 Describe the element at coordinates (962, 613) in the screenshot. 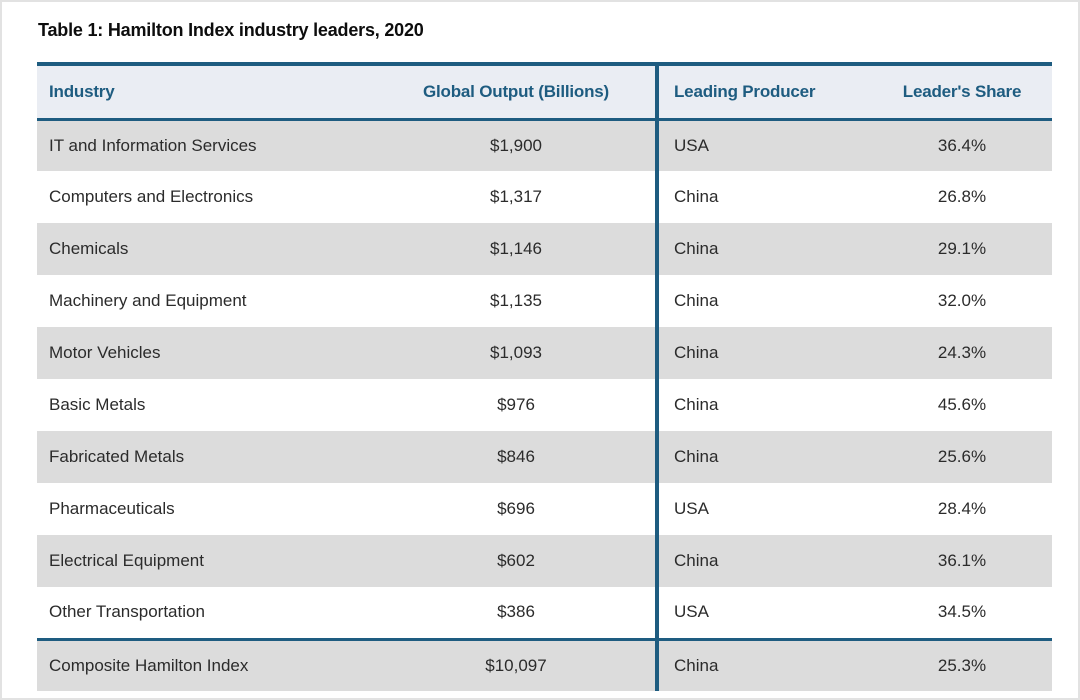

I see `cell-share: 34.5%` at that location.